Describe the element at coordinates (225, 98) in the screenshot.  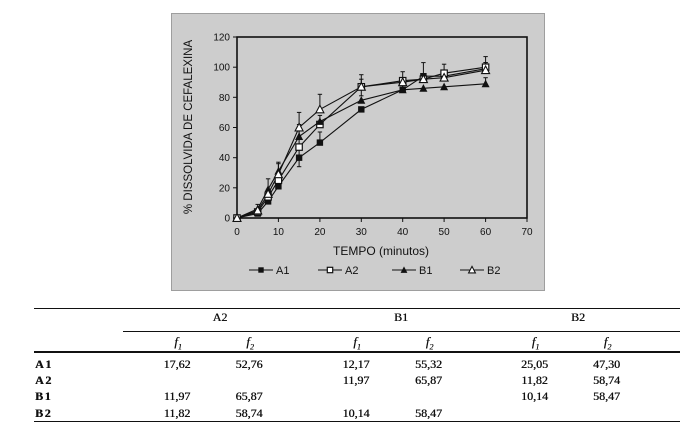
I see `svg-text: 80` at that location.